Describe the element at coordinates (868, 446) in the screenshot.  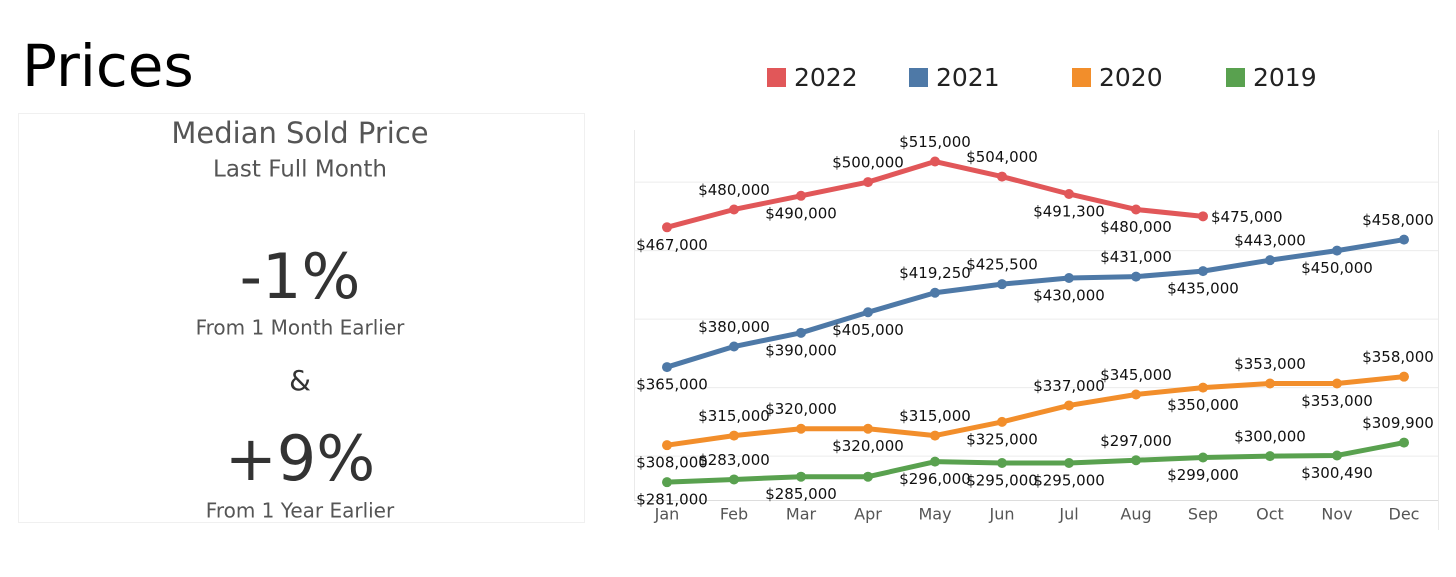
I see `data-label: $320,000` at that location.